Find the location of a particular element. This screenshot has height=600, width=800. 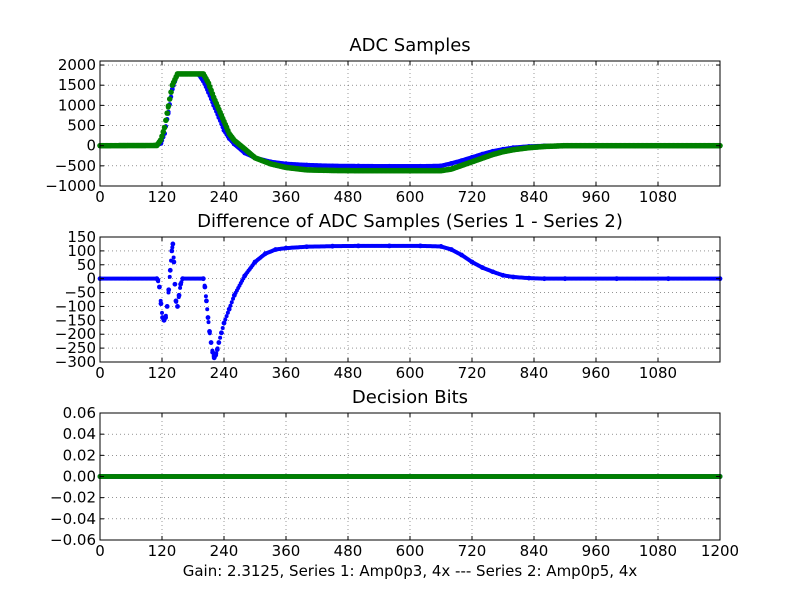

y-tick-label: 500 is located at coordinates (81, 126).